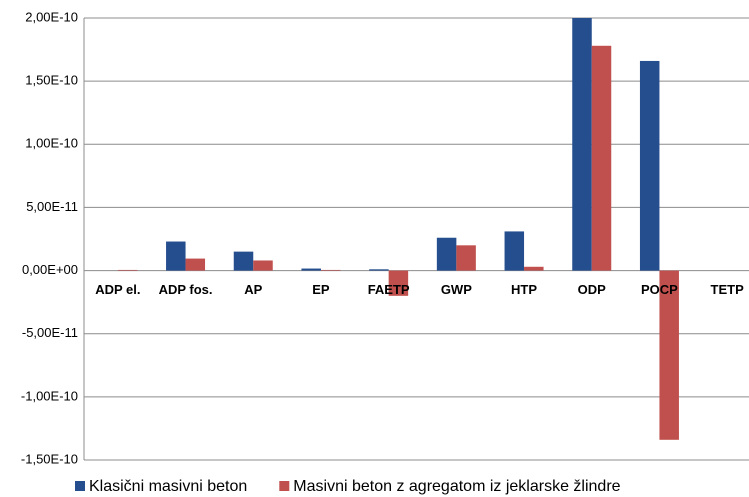 This screenshot has width=749, height=497. I want to click on legend-label: Klasični masivni beton, so click(168, 486).